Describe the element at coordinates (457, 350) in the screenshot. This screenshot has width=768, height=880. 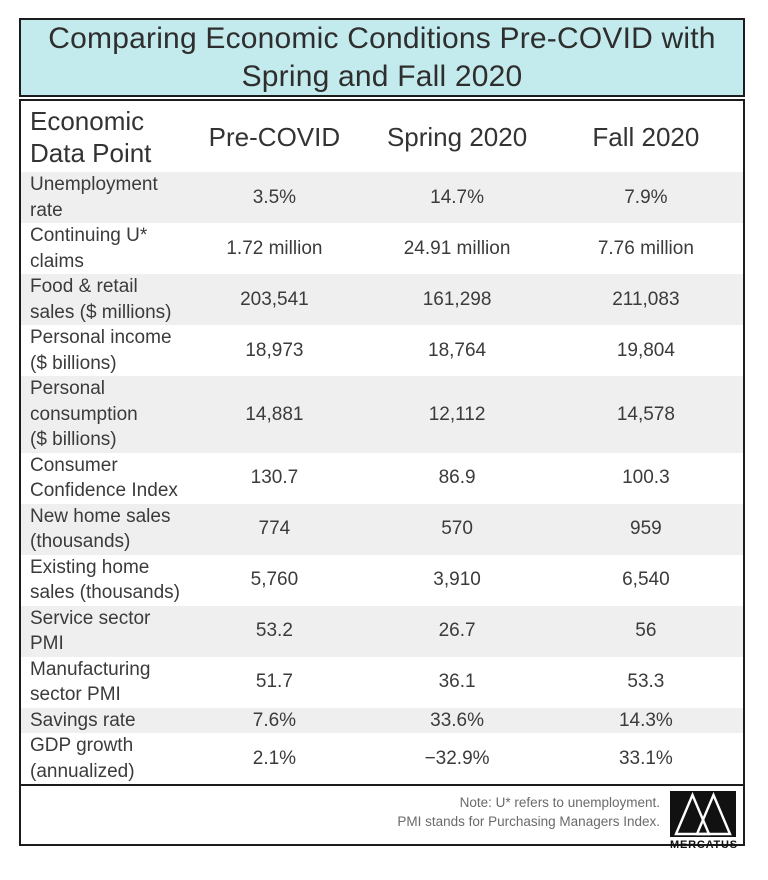
I see `cell-value: 18,764` at that location.